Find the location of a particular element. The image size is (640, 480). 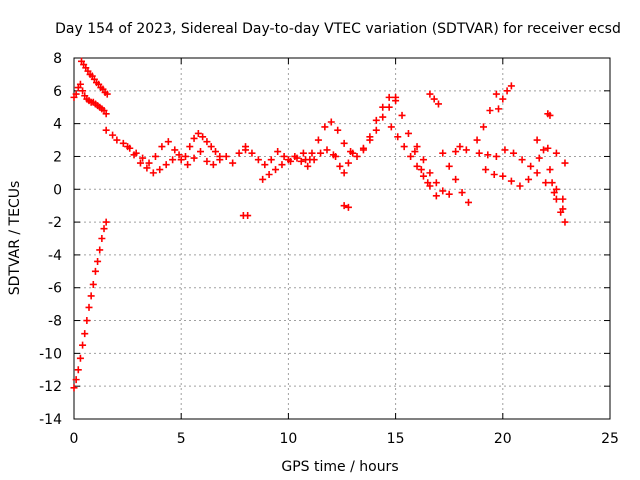

series-arc-negative-ramp is located at coordinates (90, 305).